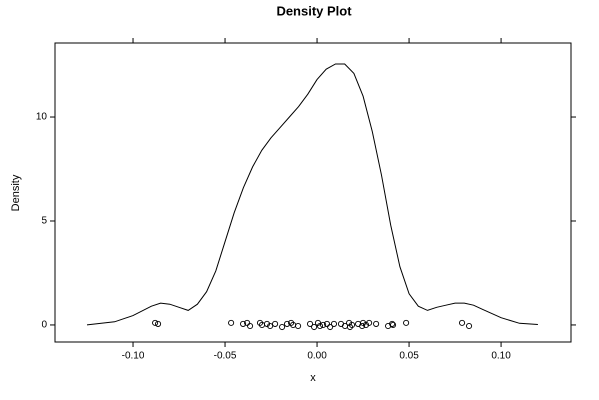  I want to click on x-tick-label: -0.05, so click(225, 356).